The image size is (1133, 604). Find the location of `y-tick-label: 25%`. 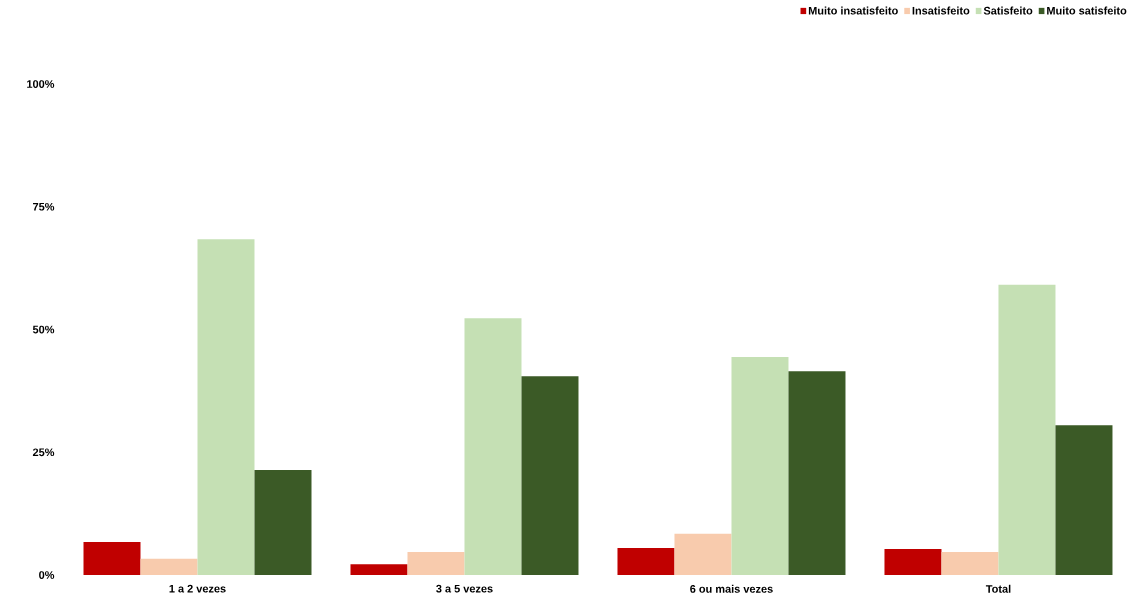

y-tick-label: 25% is located at coordinates (43, 452).